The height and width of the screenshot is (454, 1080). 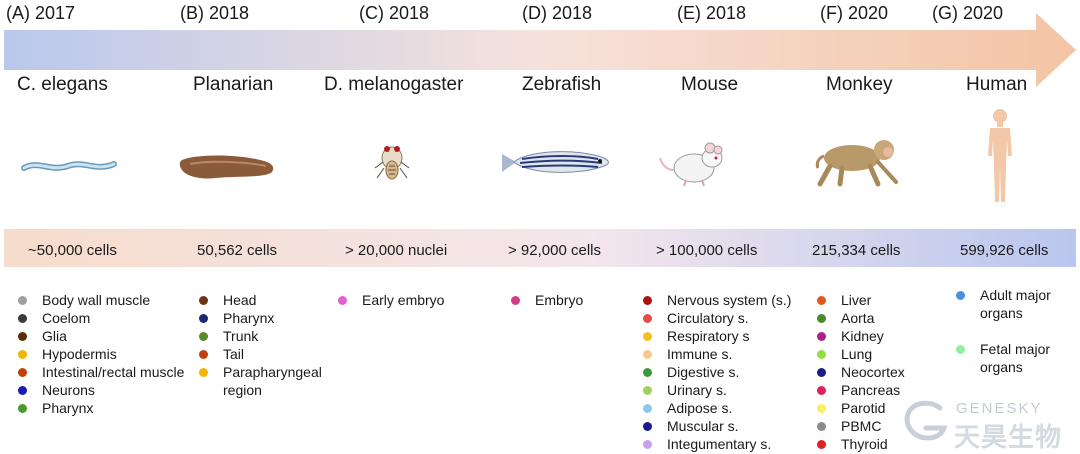 I want to click on legend-item: Embryo, so click(x=547, y=300).